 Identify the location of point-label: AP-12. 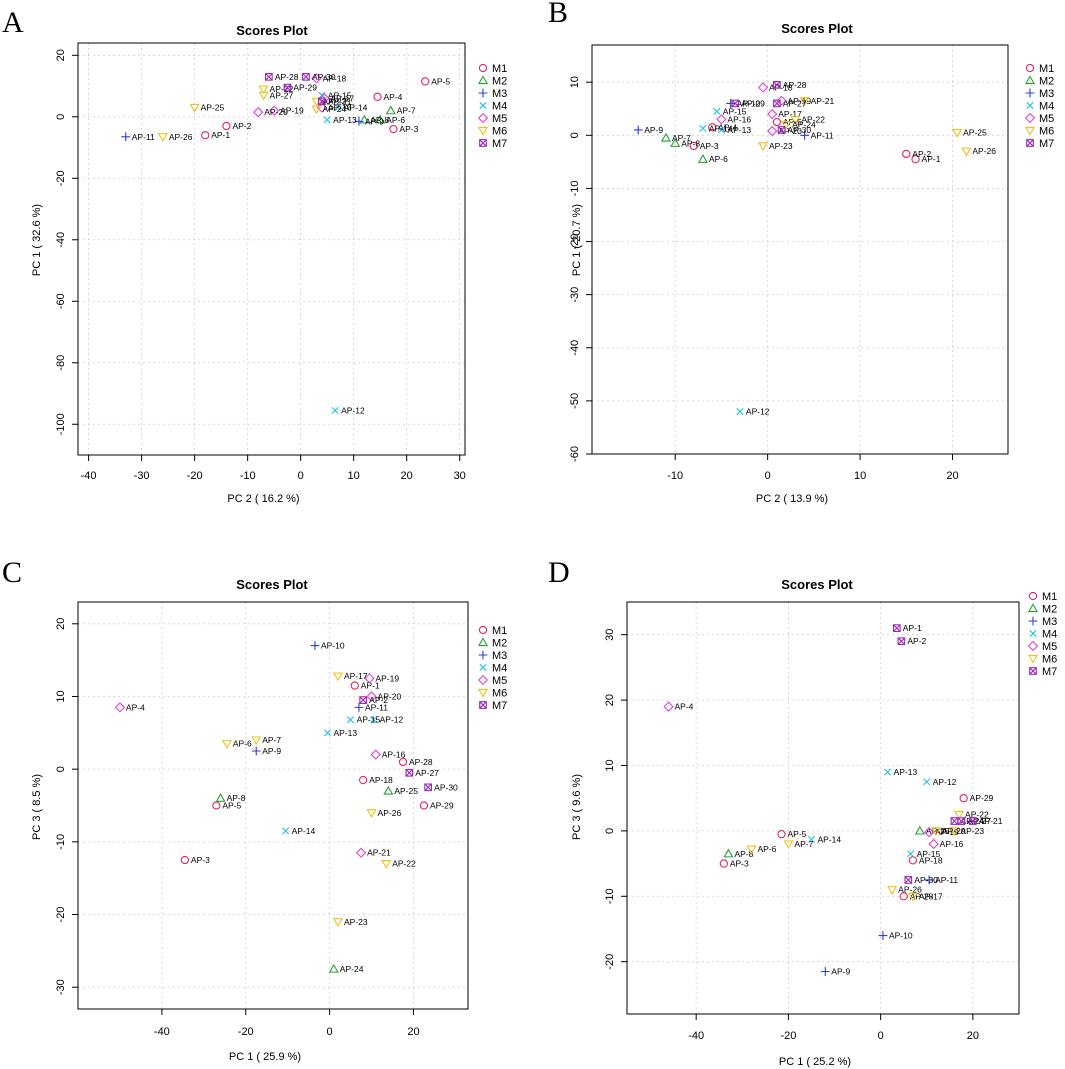
(758, 412).